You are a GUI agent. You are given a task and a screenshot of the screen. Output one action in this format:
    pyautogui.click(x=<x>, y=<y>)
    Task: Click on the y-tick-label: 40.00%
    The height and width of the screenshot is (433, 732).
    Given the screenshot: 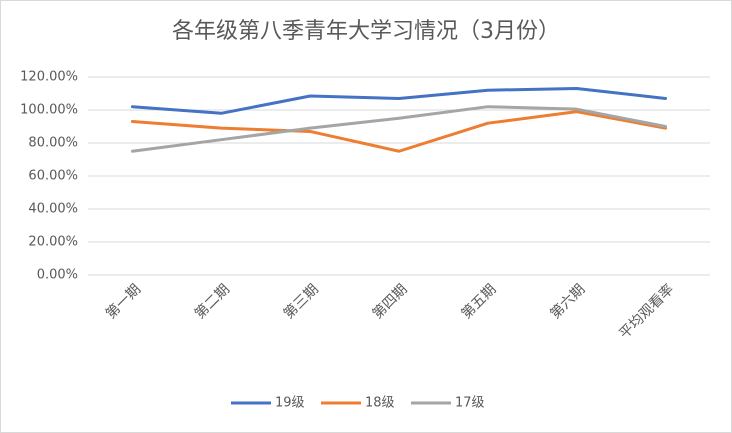 What is the action you would take?
    pyautogui.click(x=53, y=209)
    